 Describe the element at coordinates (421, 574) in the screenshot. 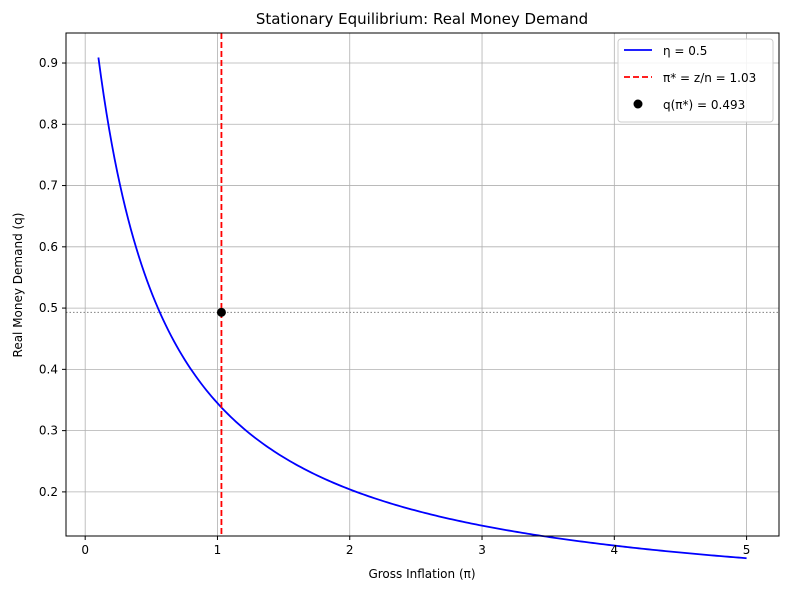

I see `x-axis-label: Gross Inflation (π)` at that location.